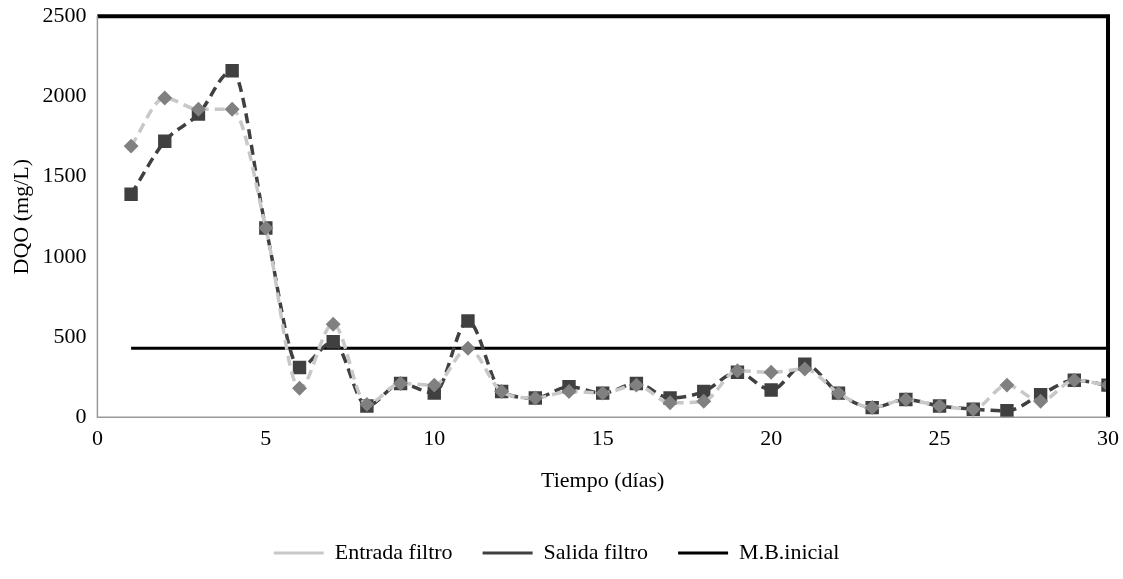 The width and height of the screenshot is (1123, 579). Describe the element at coordinates (64, 14) in the screenshot. I see `y-tick-label: 2500` at that location.